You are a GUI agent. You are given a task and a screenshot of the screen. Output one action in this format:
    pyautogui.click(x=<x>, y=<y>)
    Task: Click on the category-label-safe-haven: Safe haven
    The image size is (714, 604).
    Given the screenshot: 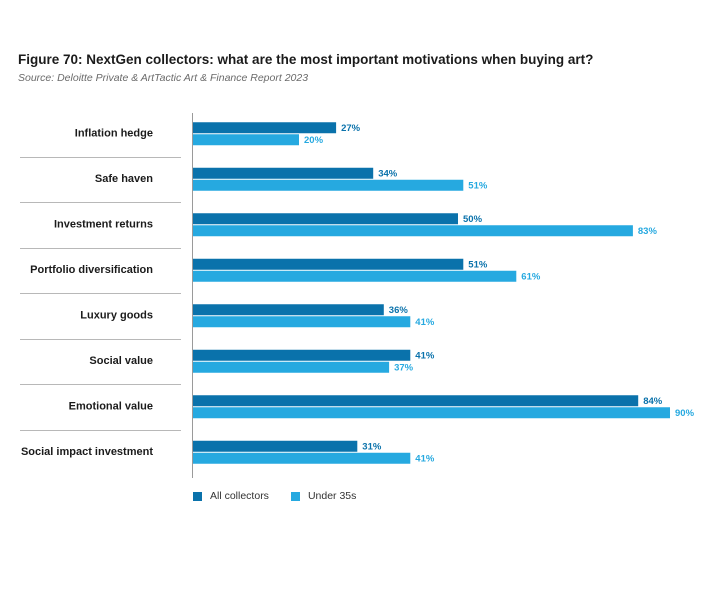 What is the action you would take?
    pyautogui.click(x=124, y=179)
    